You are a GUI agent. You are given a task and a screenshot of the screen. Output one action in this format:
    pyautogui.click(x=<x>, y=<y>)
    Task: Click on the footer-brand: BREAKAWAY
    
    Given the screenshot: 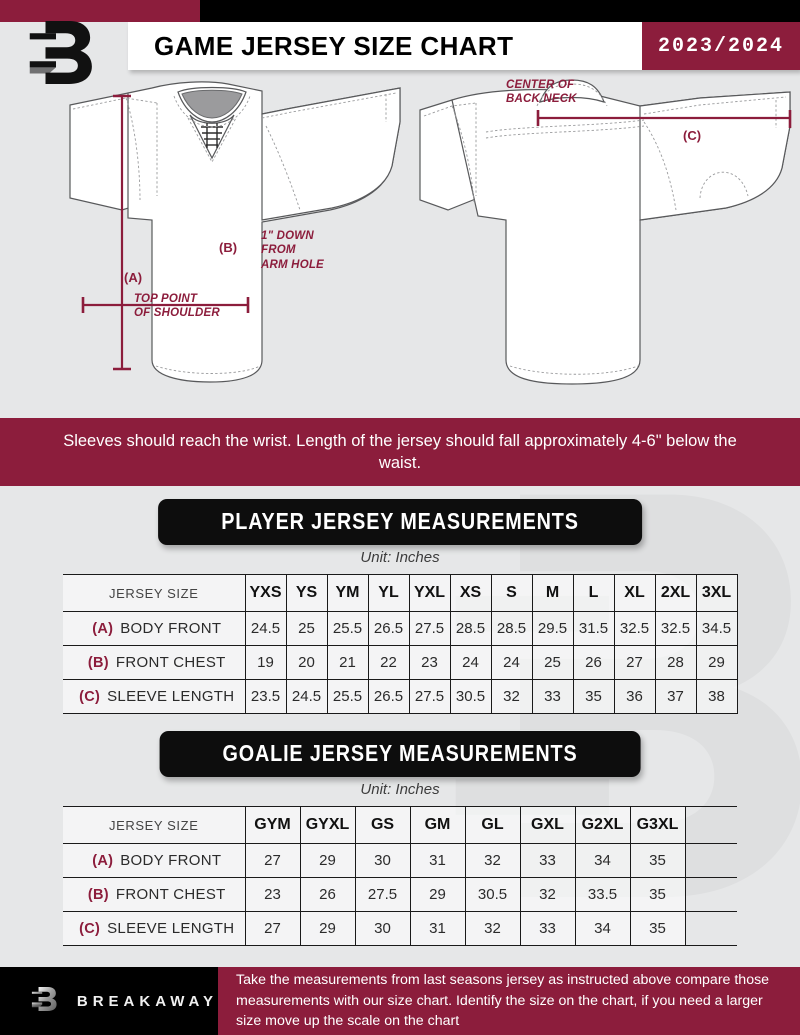 What is the action you would take?
    pyautogui.click(x=109, y=1001)
    